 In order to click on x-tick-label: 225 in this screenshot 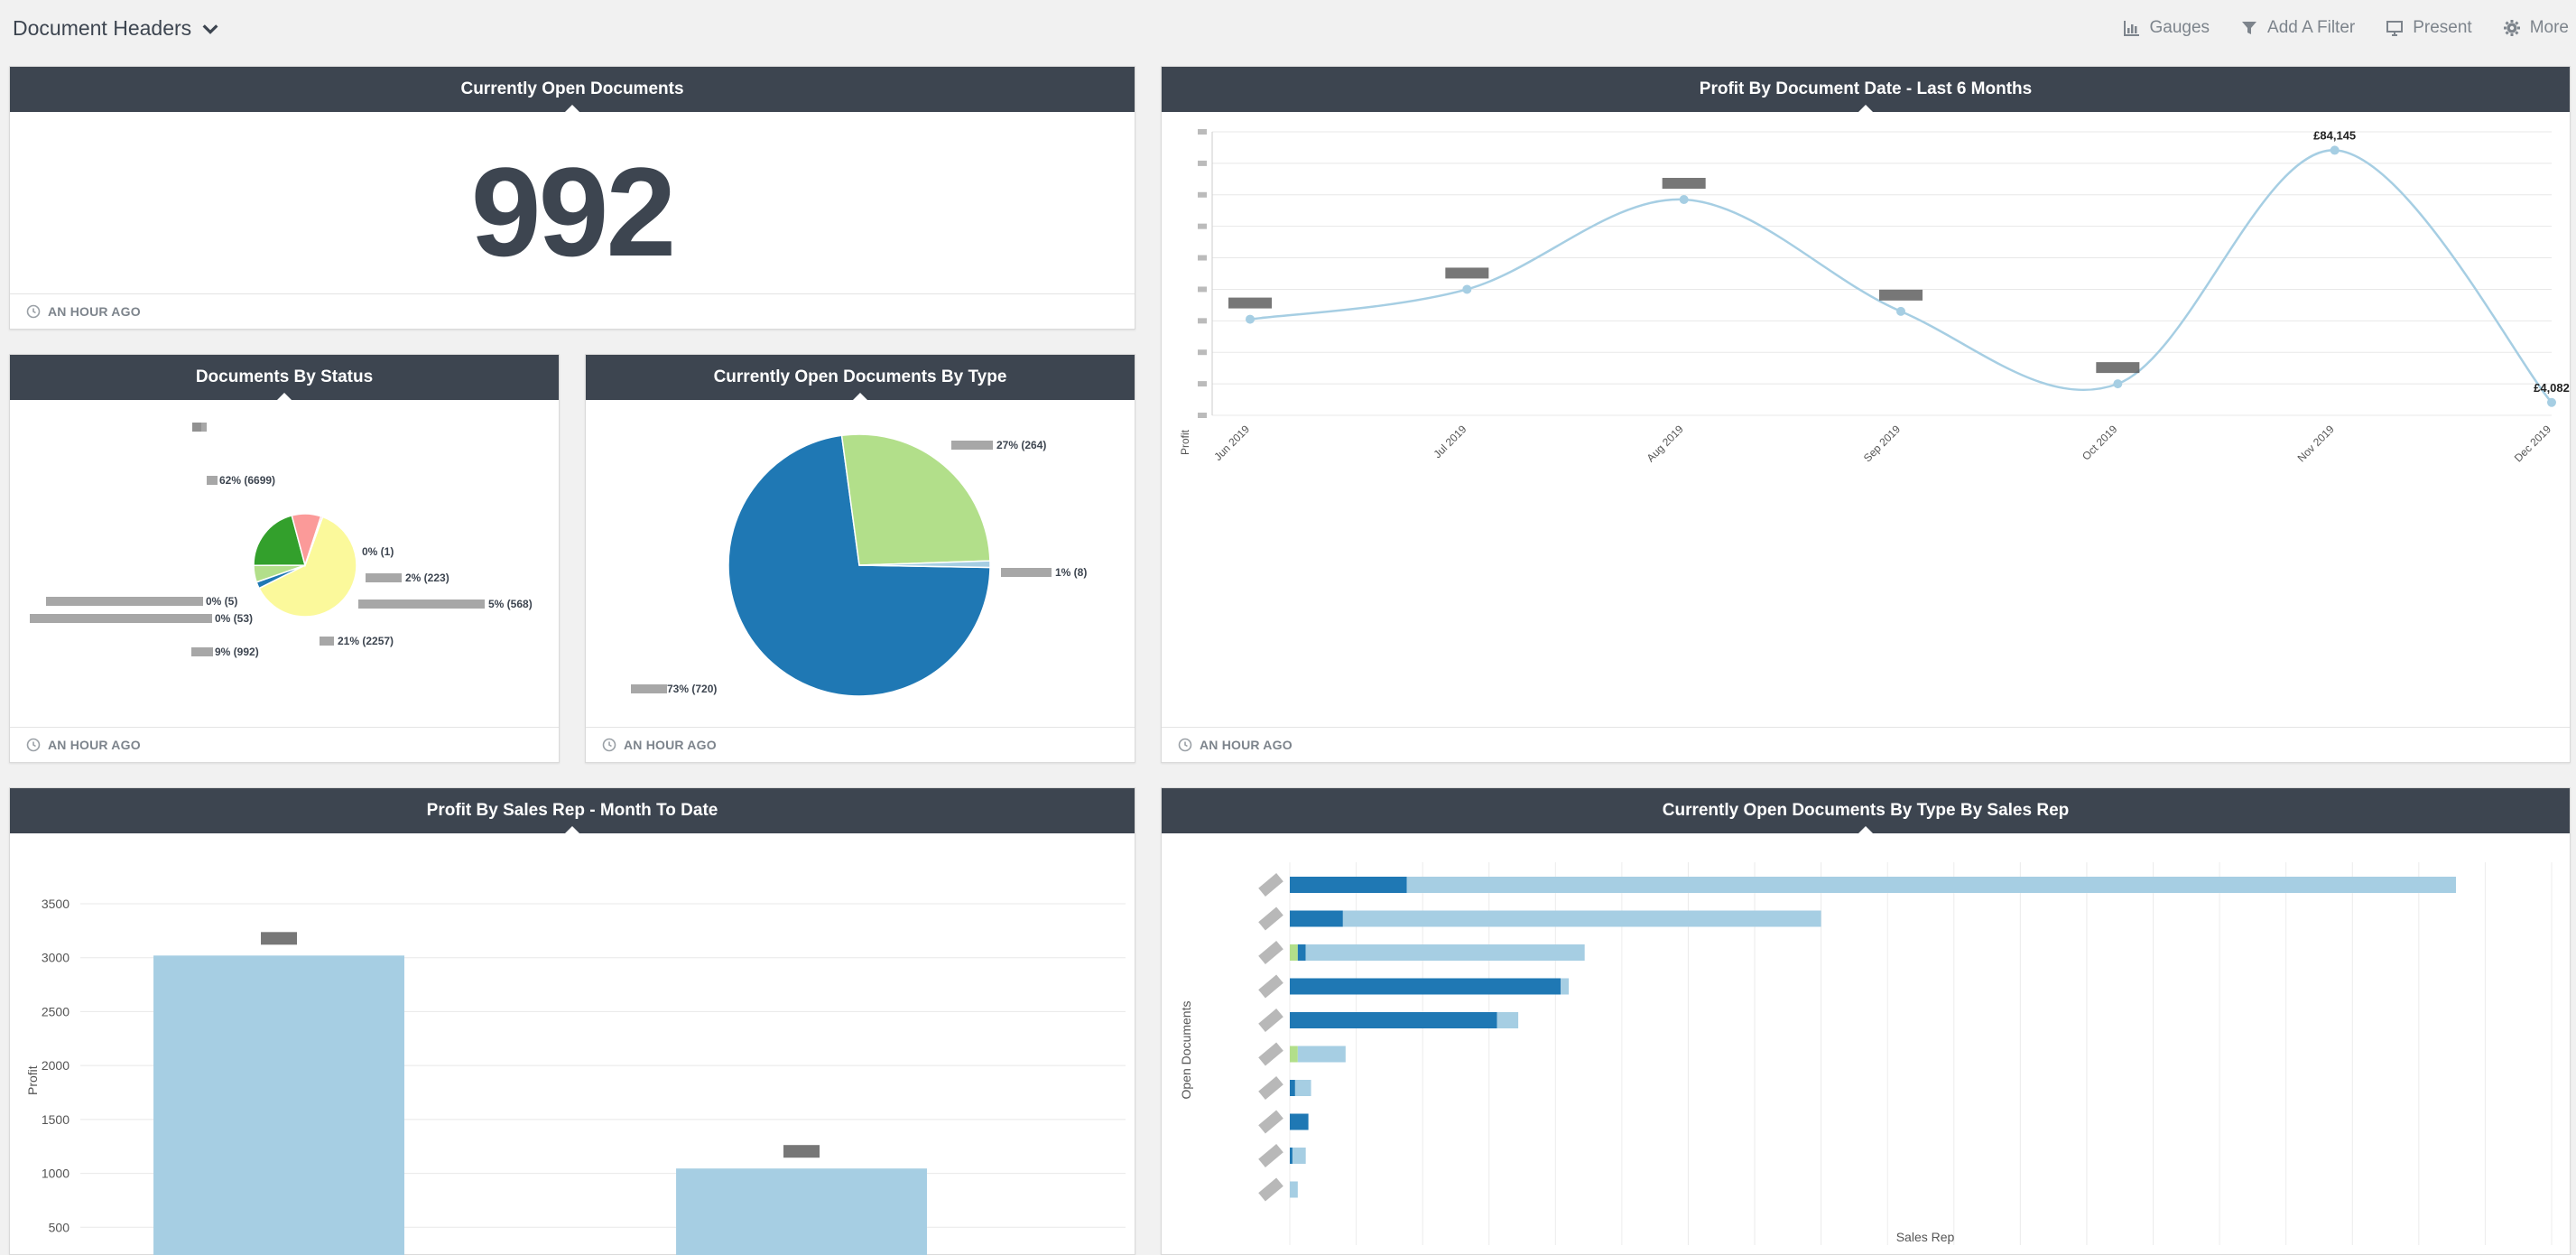, I will do `click(1888, 1254)`.